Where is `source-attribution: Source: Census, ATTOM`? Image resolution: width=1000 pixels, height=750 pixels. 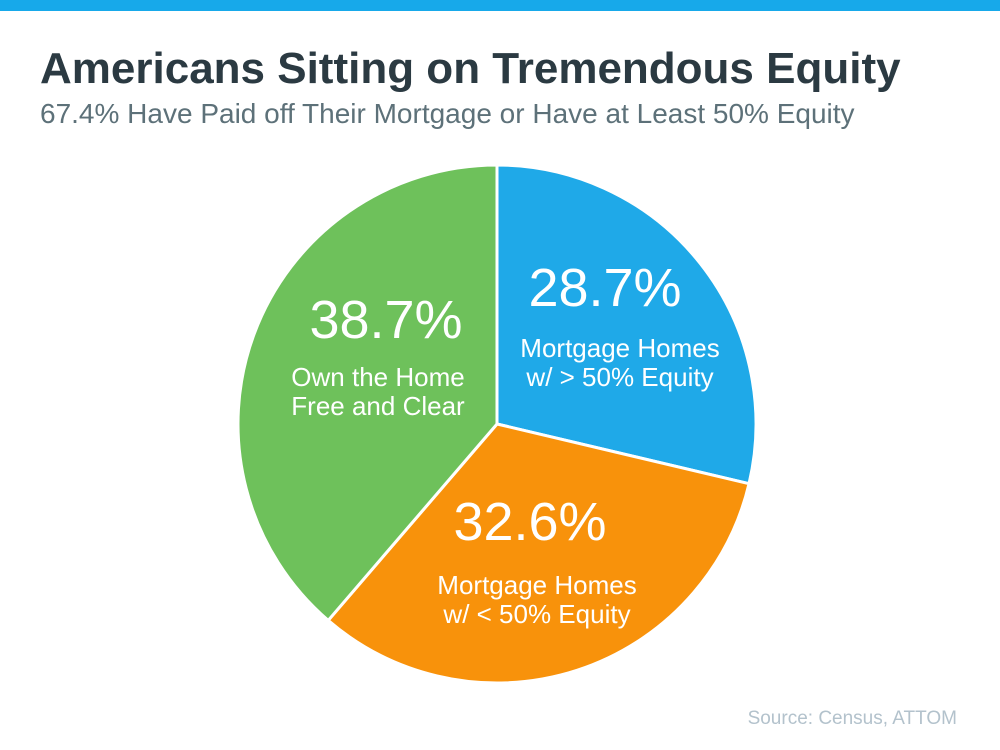
source-attribution: Source: Census, ATTOM is located at coordinates (852, 718).